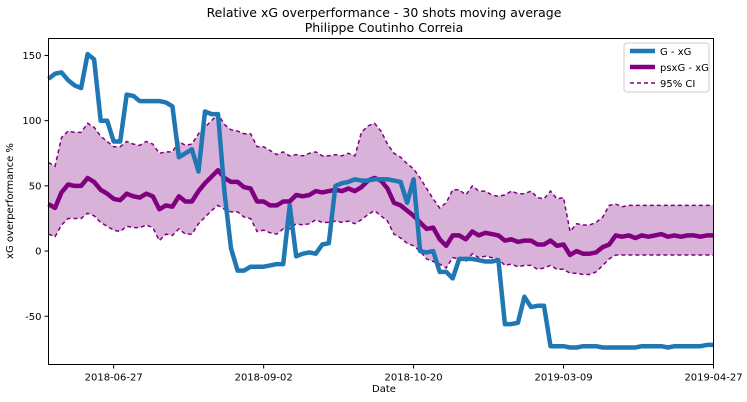 Image resolution: width=747 pixels, height=402 pixels. Describe the element at coordinates (675, 52) in the screenshot. I see `legend-label-g-xg: G - xG` at that location.